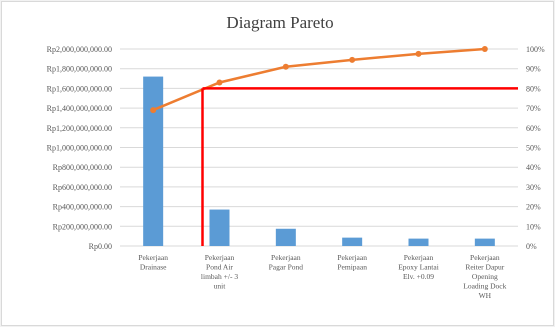 The image size is (555, 327). What do you see at coordinates (279, 22) in the screenshot?
I see `chart-title: Diagram Pareto` at bounding box center [279, 22].